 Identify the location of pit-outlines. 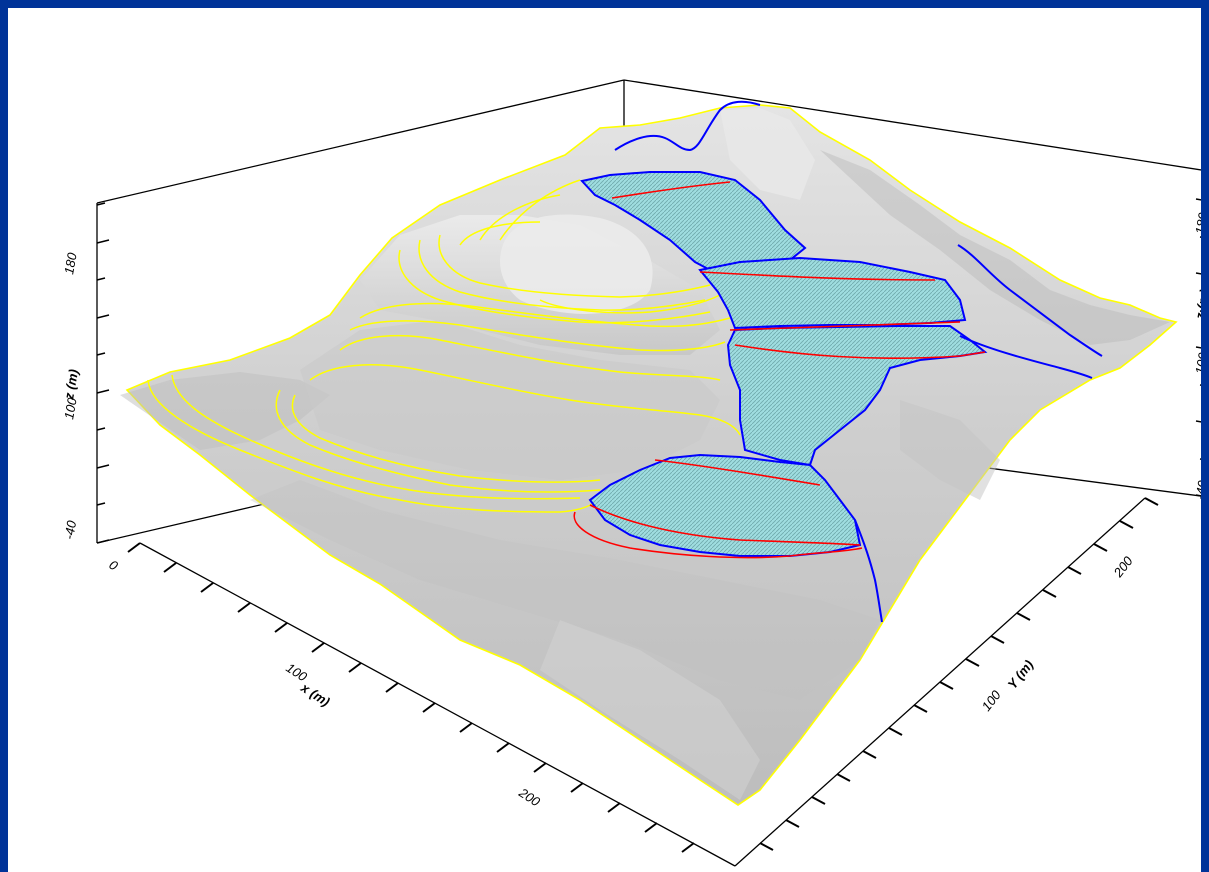
(779, 370).